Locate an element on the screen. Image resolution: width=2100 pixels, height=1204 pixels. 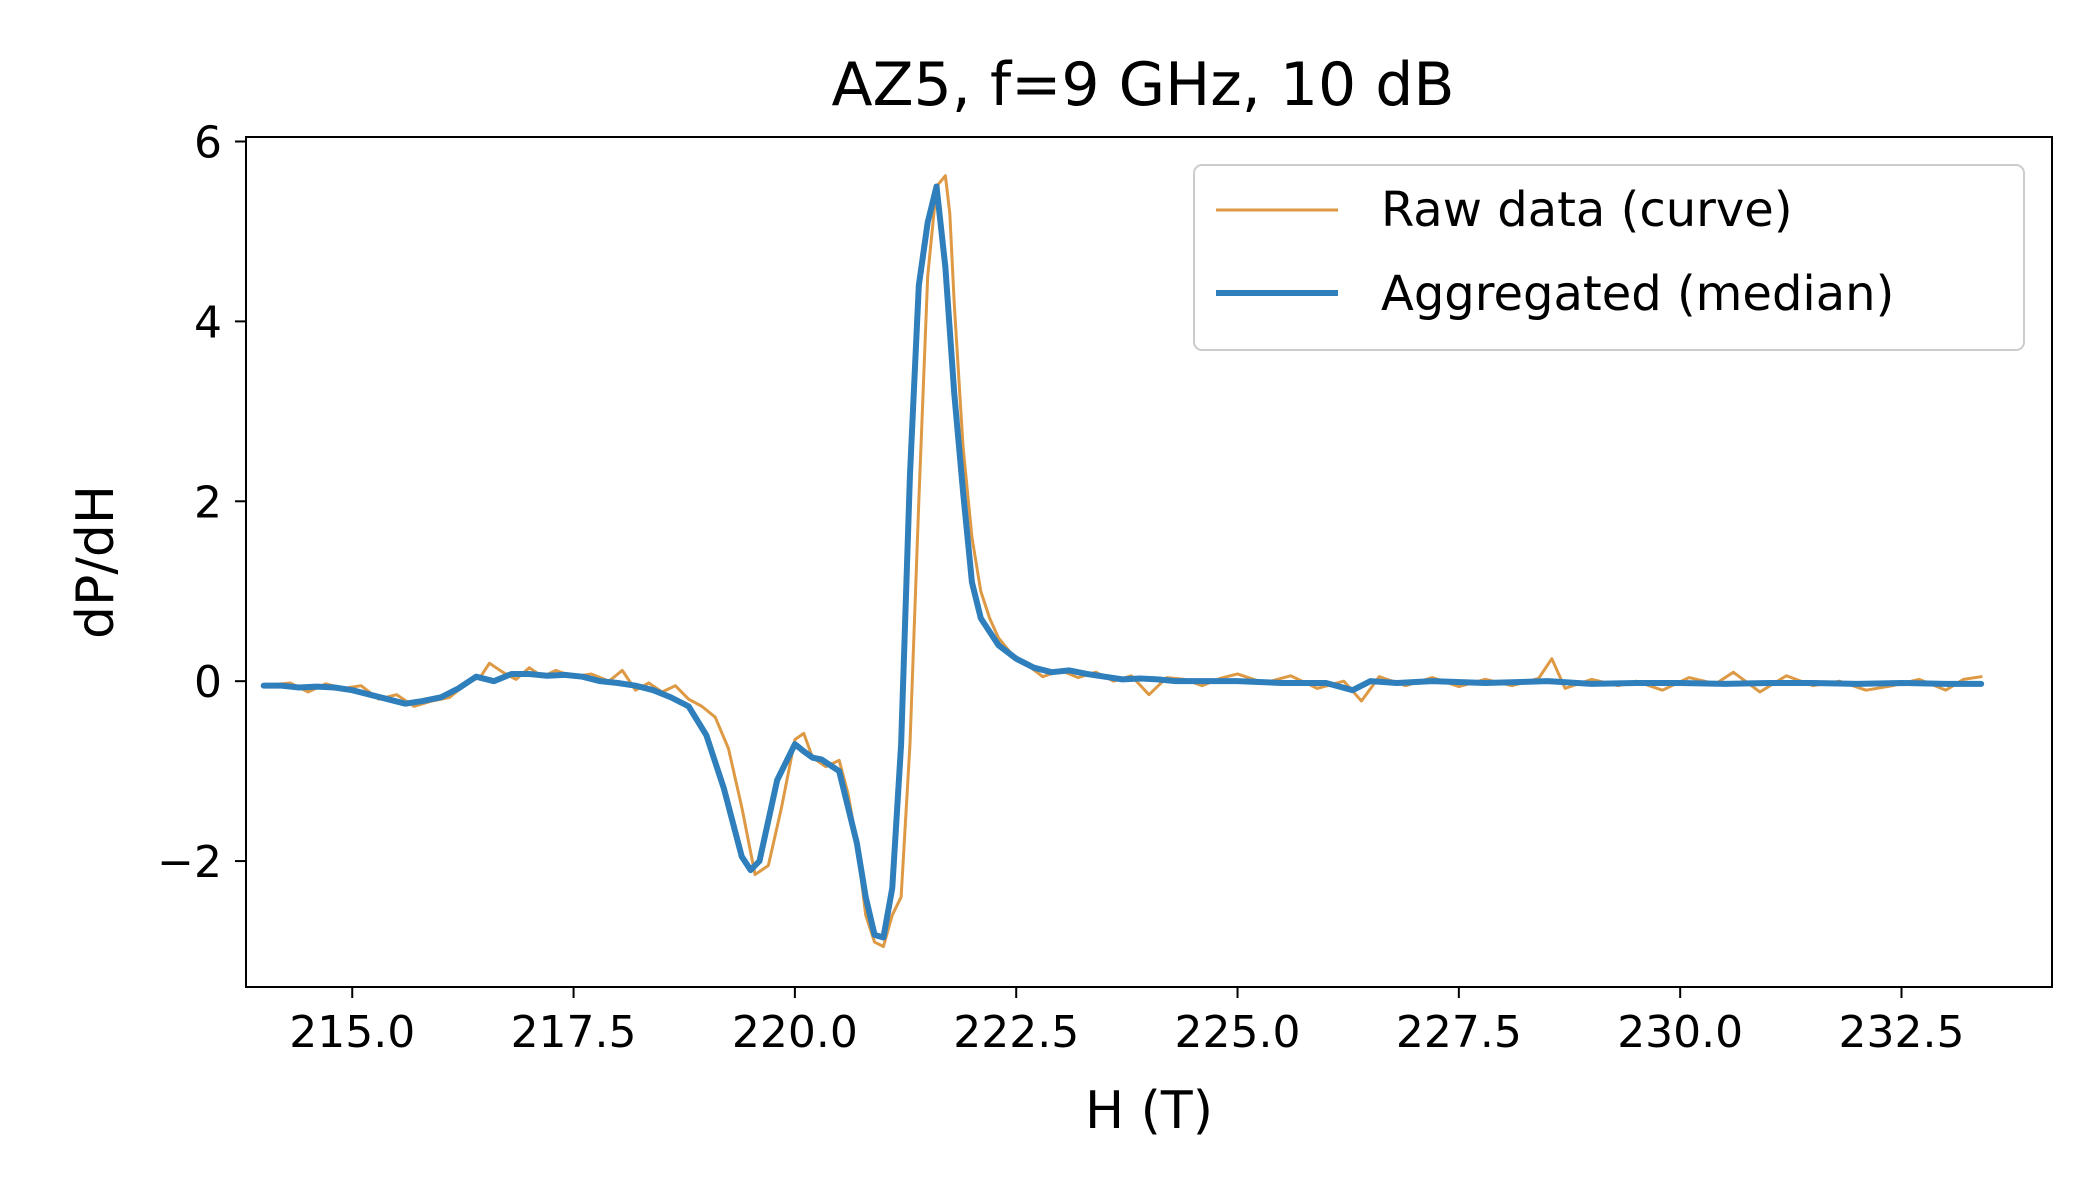
x-tick-label: 225.0 is located at coordinates (1238, 1032).